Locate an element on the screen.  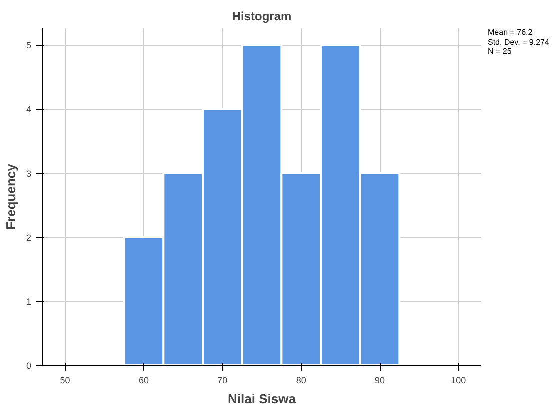
y-axis-title: Frequency is located at coordinates (10, 196).